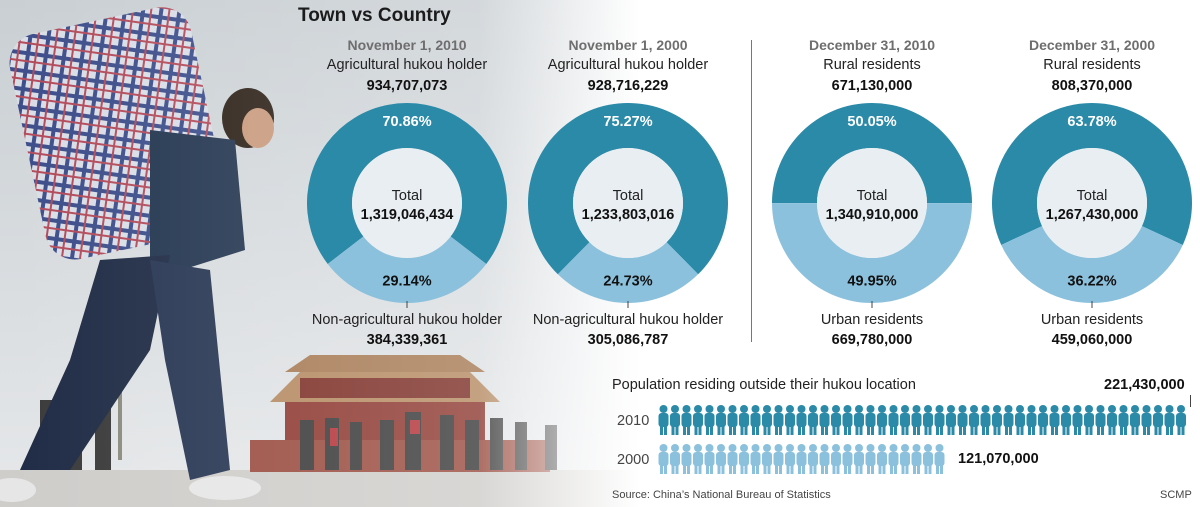 The height and width of the screenshot is (507, 1200). What do you see at coordinates (1091, 282) in the screenshot?
I see `donut-bottom-pct-label: 36.22%` at bounding box center [1091, 282].